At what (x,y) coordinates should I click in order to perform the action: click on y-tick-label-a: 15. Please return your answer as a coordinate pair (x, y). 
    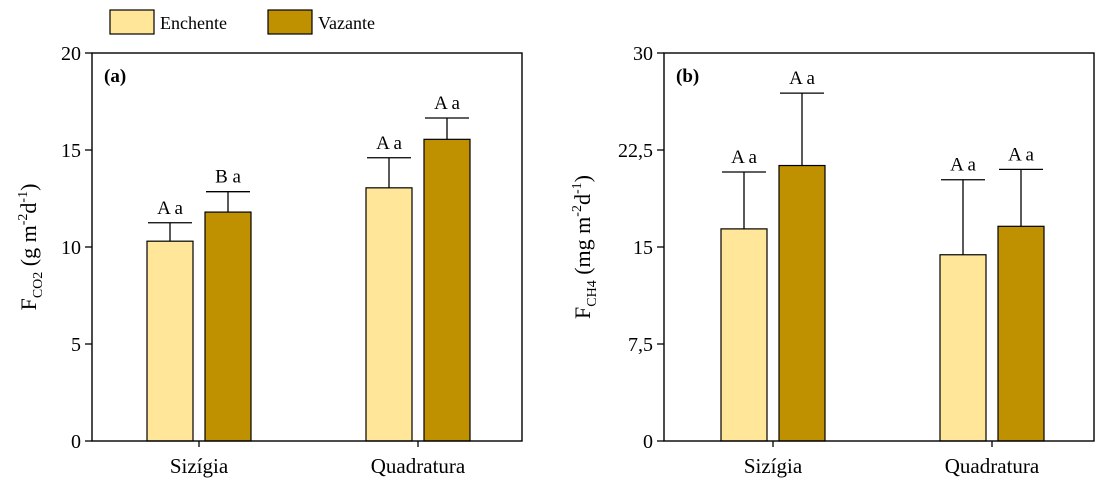
    Looking at the image, I should click on (71, 151).